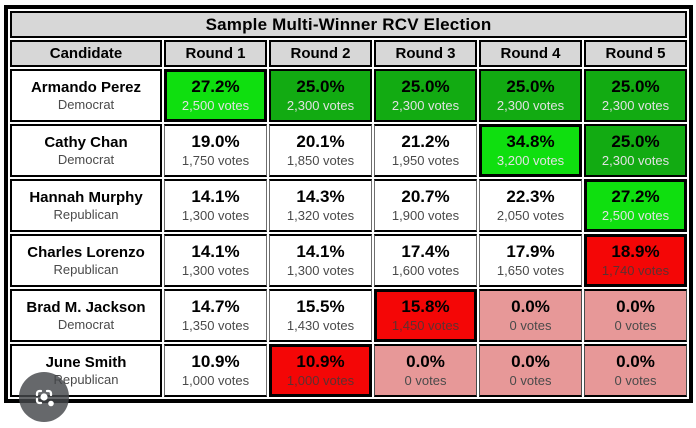  I want to click on vote-percentage: 22.3%, so click(530, 197).